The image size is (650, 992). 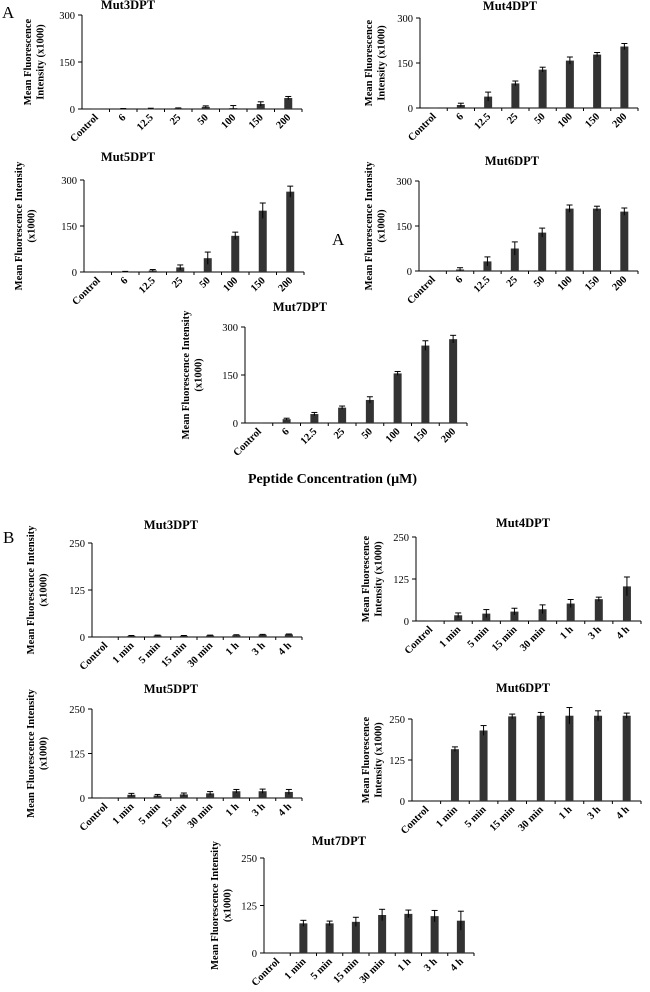 What do you see at coordinates (405, 965) in the screenshot?
I see `x-category-label: 1 h` at bounding box center [405, 965].